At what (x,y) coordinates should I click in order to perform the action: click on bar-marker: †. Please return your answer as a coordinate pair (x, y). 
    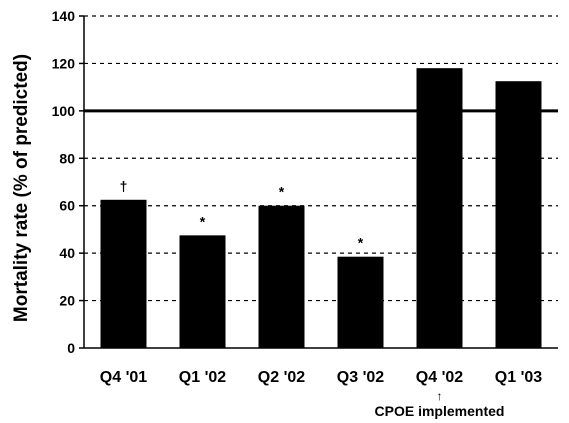
    Looking at the image, I should click on (124, 186).